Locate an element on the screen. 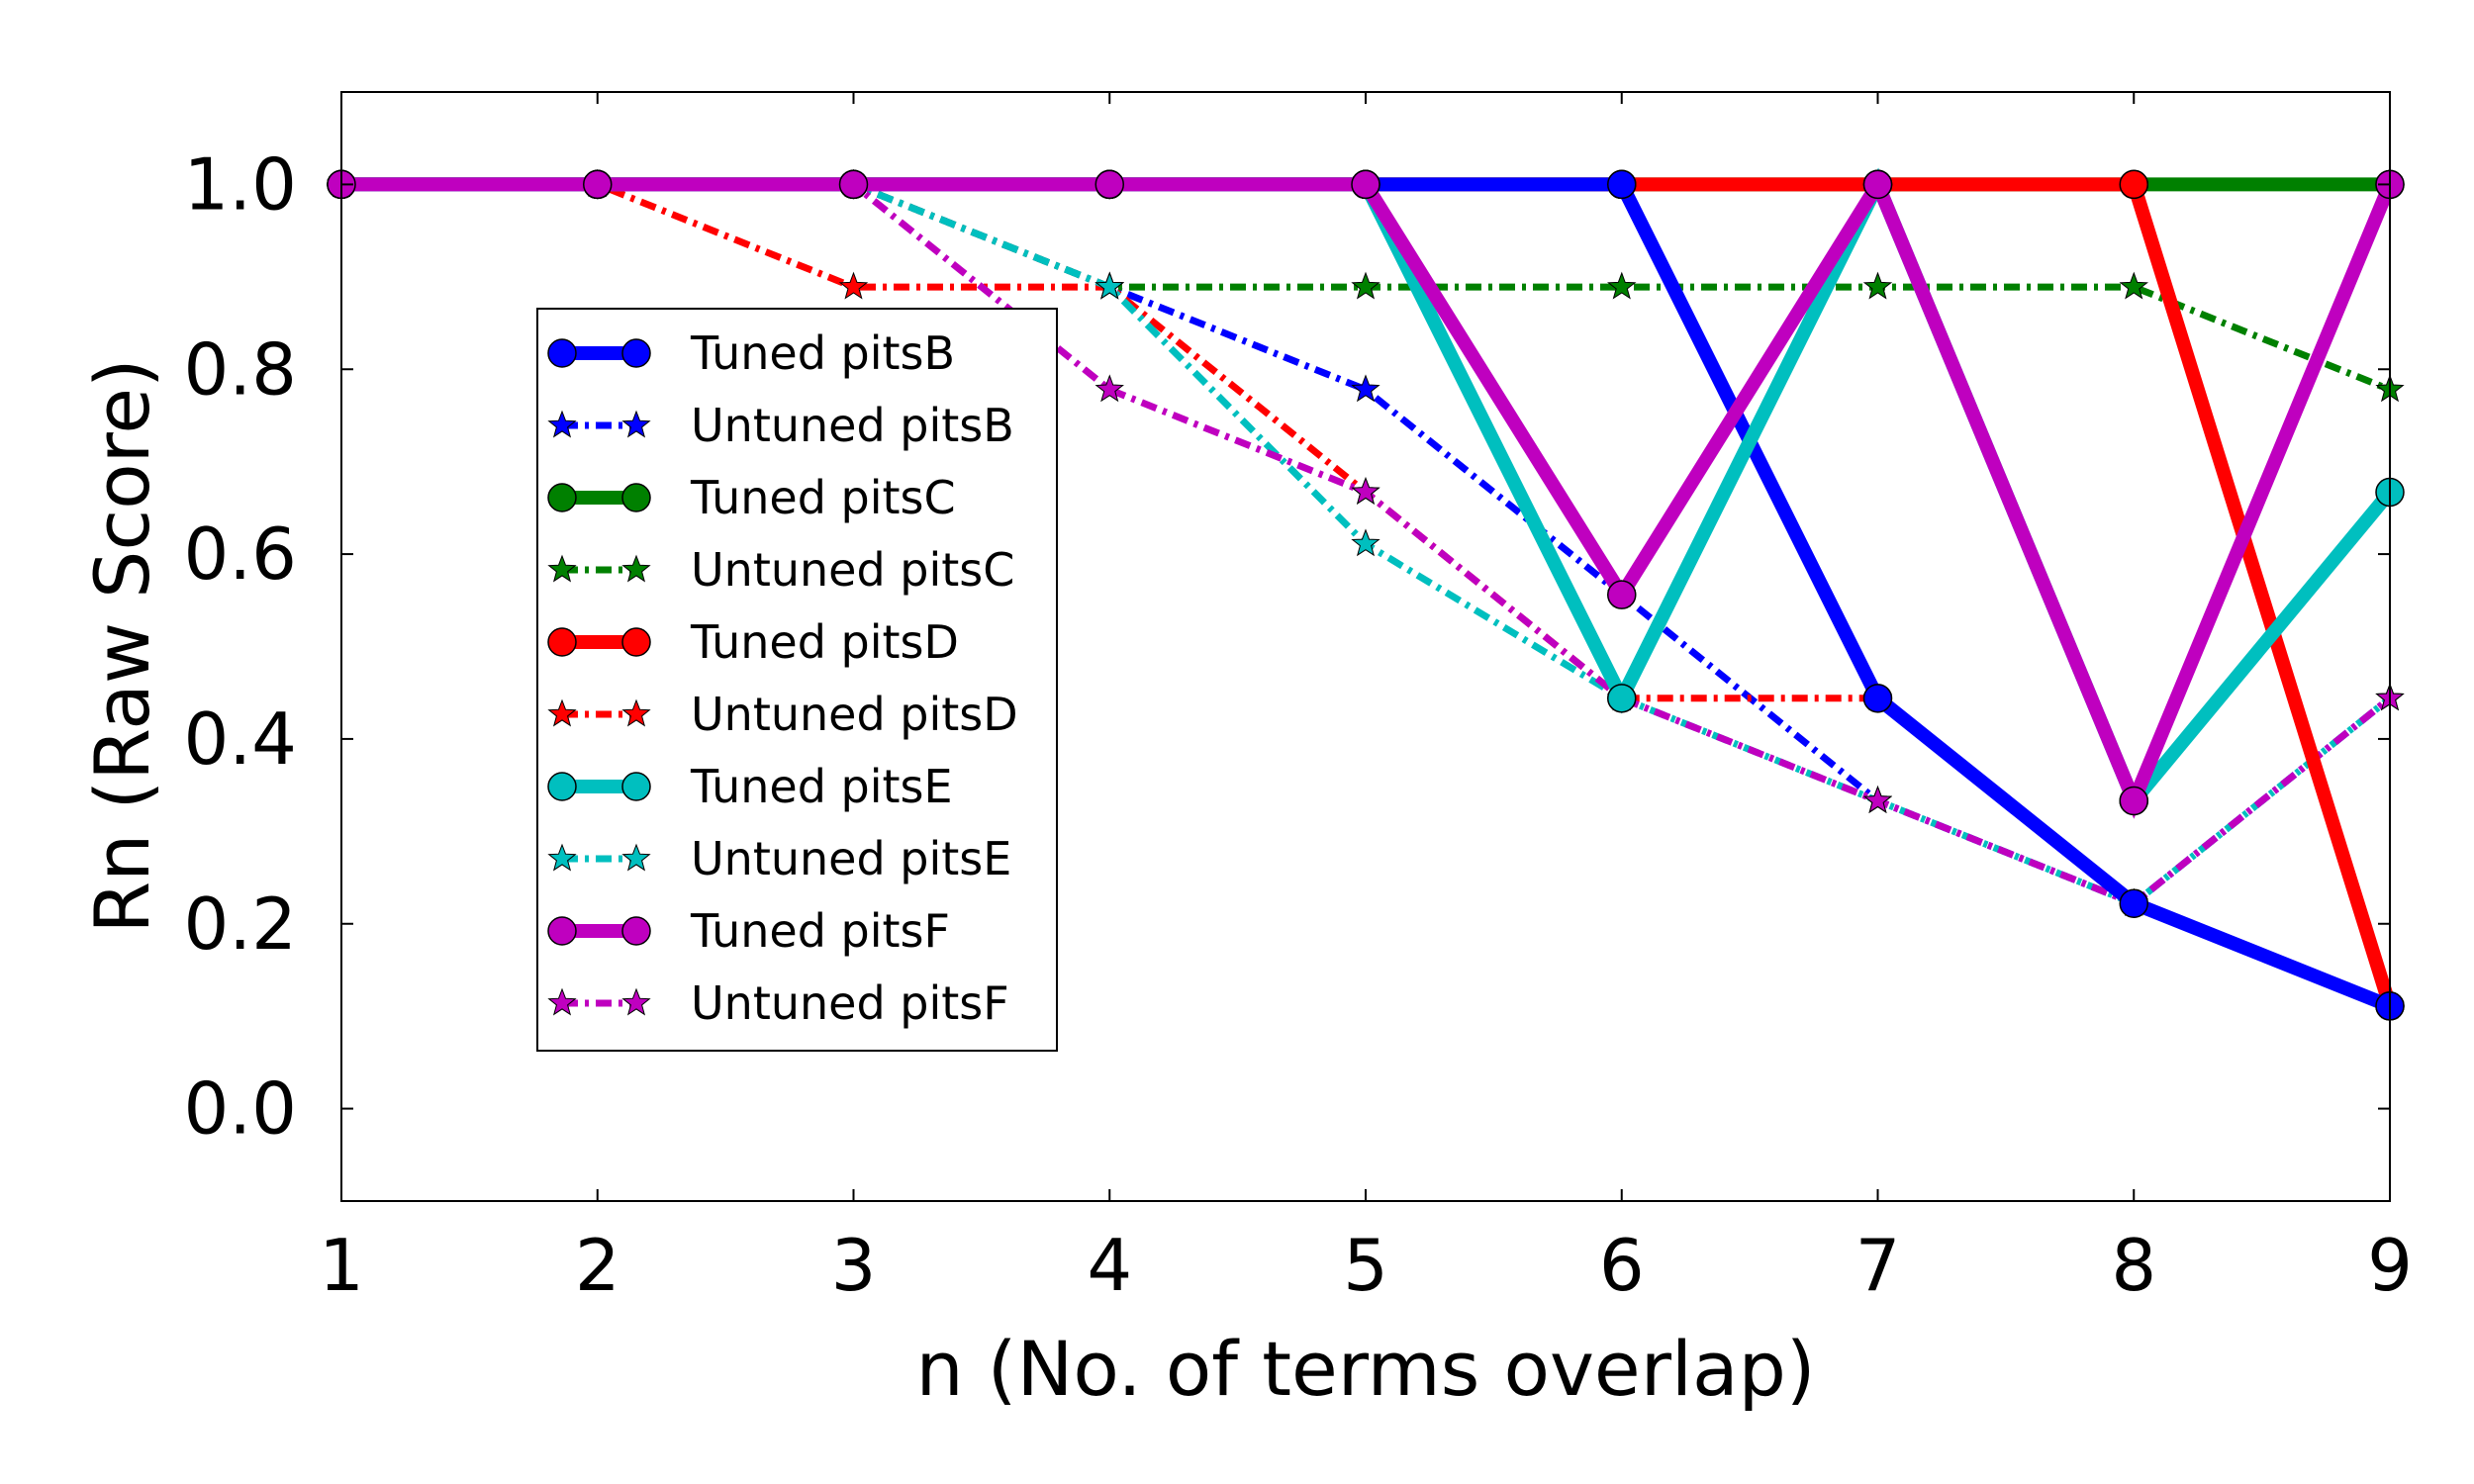 This screenshot has height=1484, width=2474. legend-item-untuned-pitsf: Untuned pitsF is located at coordinates (778, 1003).